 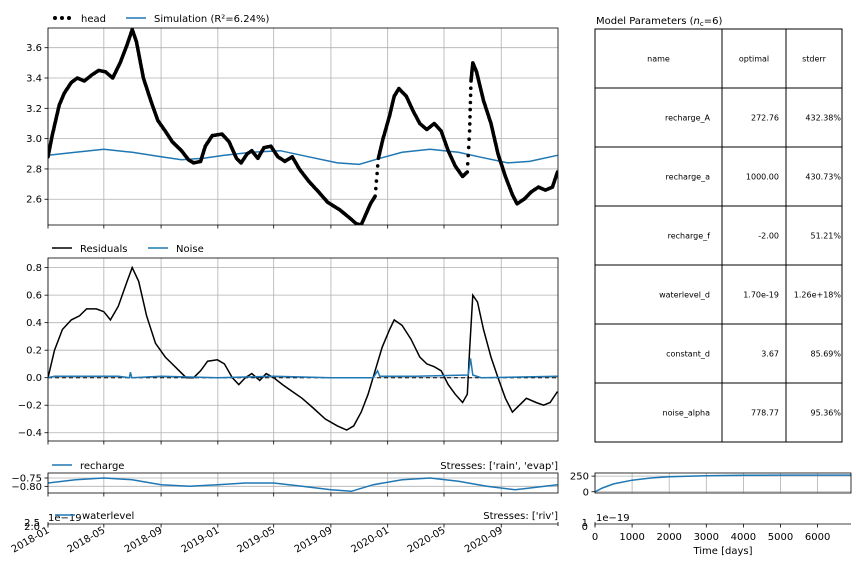 I want to click on table-cell: 51.21%, so click(x=825, y=236).